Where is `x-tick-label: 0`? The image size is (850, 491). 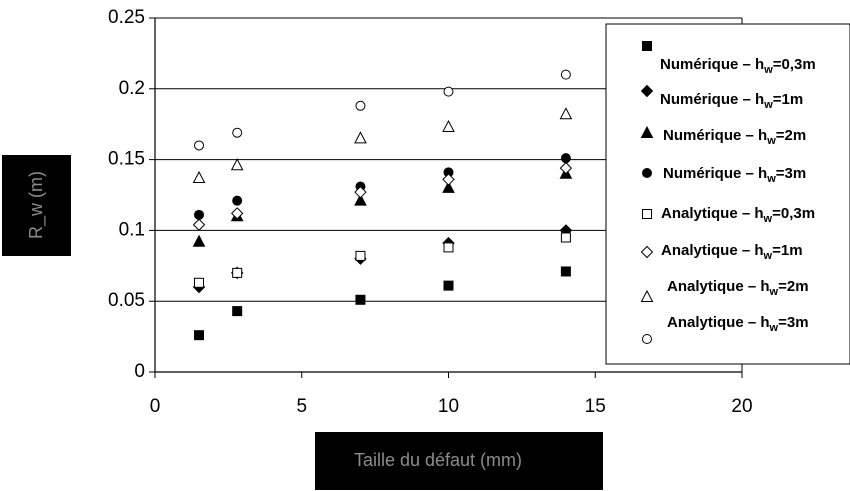
x-tick-label: 0 is located at coordinates (155, 406).